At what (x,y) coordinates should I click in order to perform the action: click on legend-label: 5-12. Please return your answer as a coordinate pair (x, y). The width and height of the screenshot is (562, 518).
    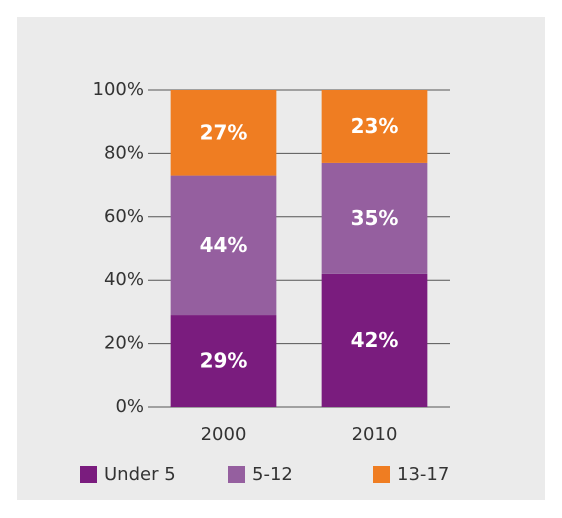
    Looking at the image, I should click on (272, 474).